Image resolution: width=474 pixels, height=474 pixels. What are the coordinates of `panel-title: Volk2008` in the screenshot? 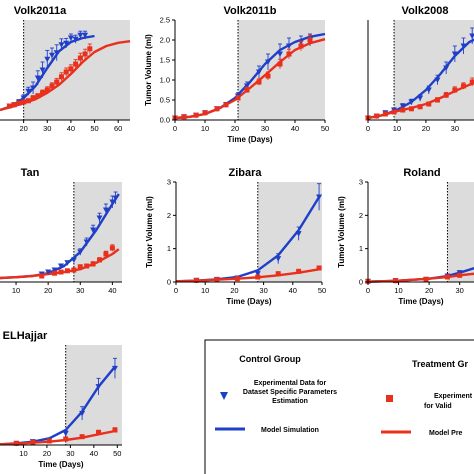 It's located at (425, 11).